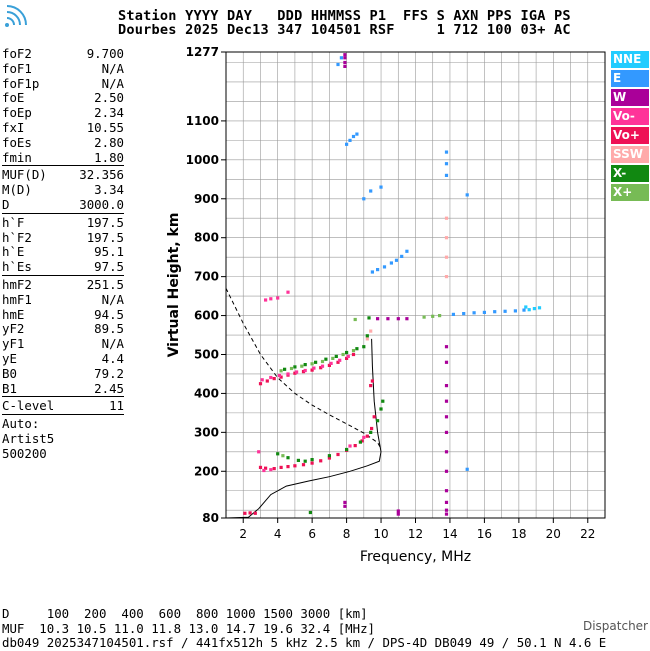 The image size is (650, 651). I want to click on param-row: B0 79.2, so click(63, 373).